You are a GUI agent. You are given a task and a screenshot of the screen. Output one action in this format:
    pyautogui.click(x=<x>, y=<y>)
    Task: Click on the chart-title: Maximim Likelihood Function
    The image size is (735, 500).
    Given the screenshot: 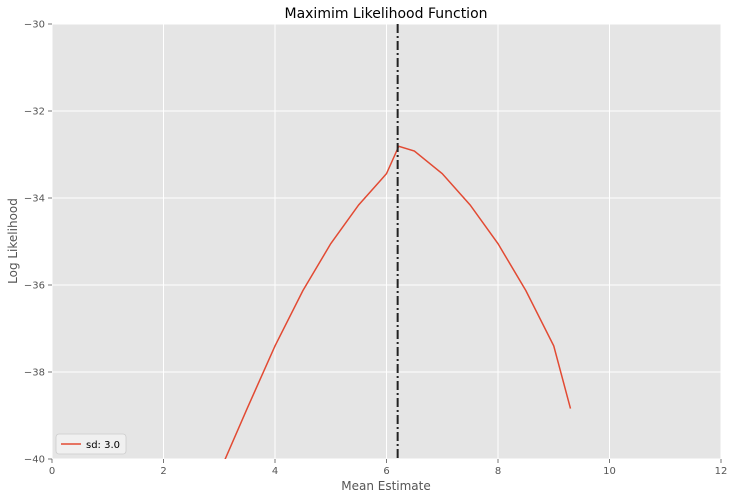 What is the action you would take?
    pyautogui.click(x=385, y=14)
    